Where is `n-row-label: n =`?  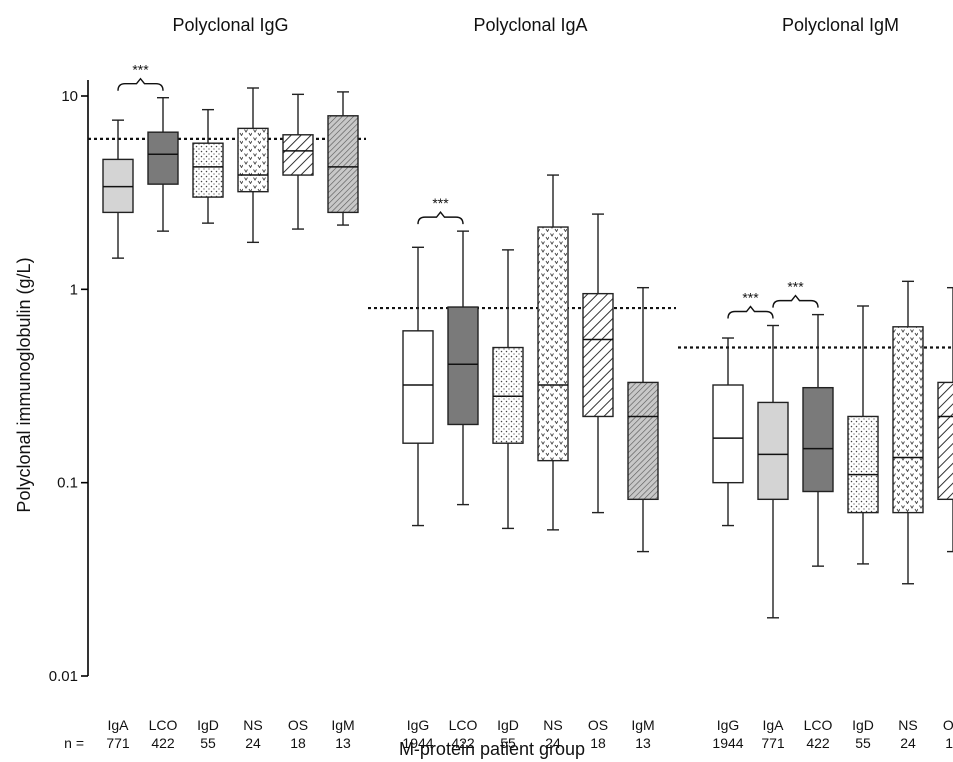
n-row-label: n = is located at coordinates (74, 743).